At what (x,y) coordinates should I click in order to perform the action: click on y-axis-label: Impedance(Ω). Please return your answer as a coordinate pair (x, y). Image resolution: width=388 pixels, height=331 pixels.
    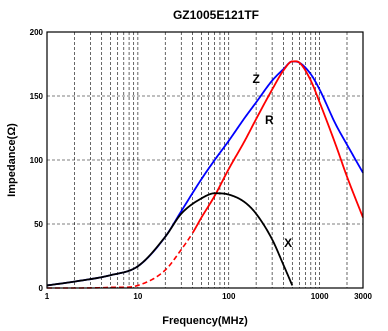
    Looking at the image, I should click on (12, 160).